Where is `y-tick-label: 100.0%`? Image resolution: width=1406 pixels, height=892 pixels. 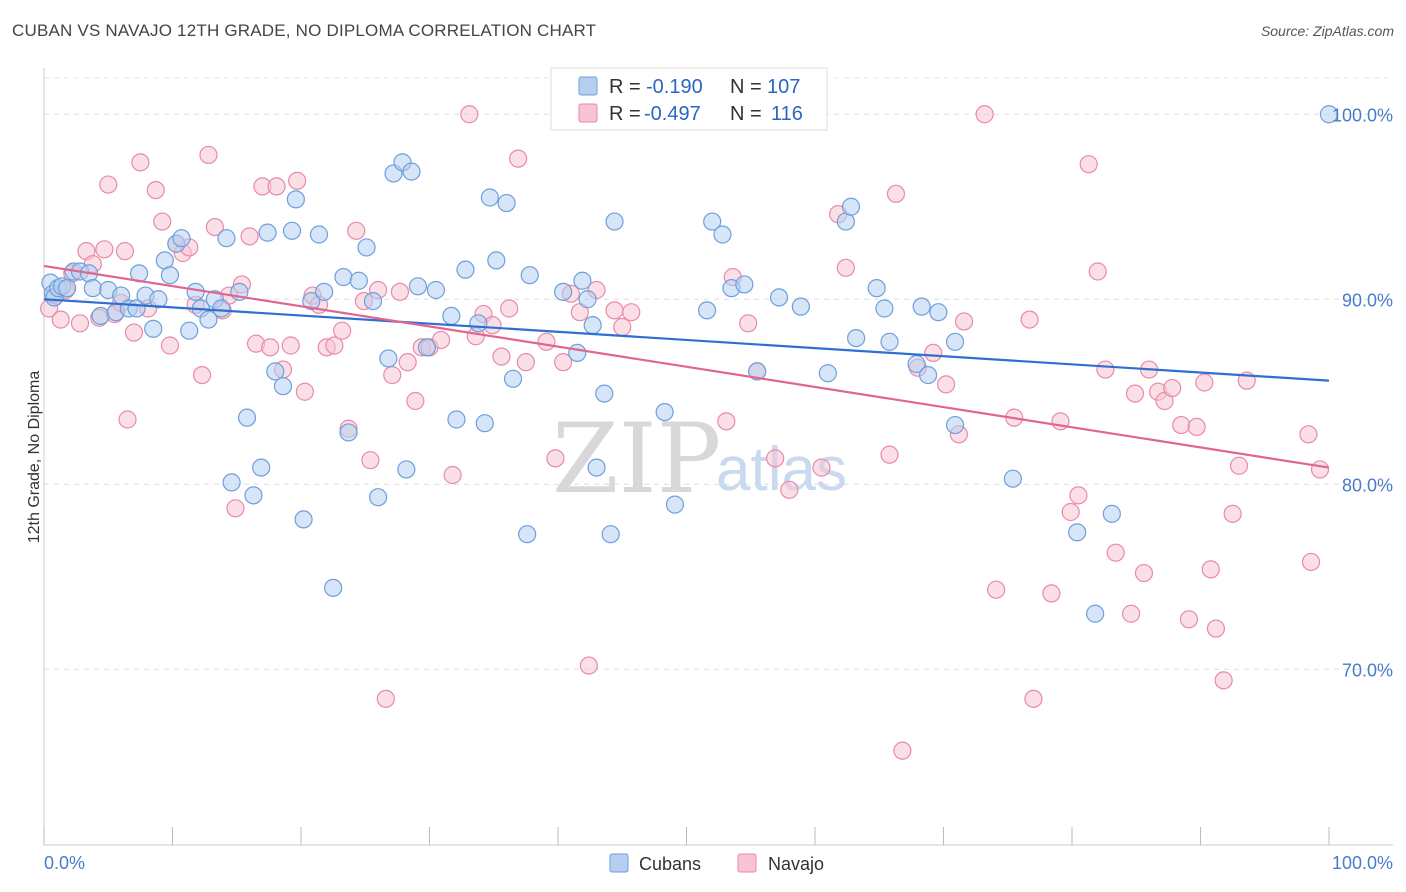
y-tick-label: 100.0% is located at coordinates (1362, 115).